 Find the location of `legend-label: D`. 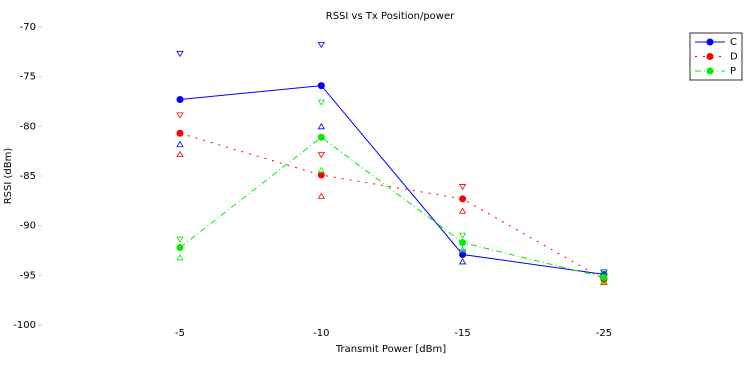

legend-label: D is located at coordinates (734, 57).